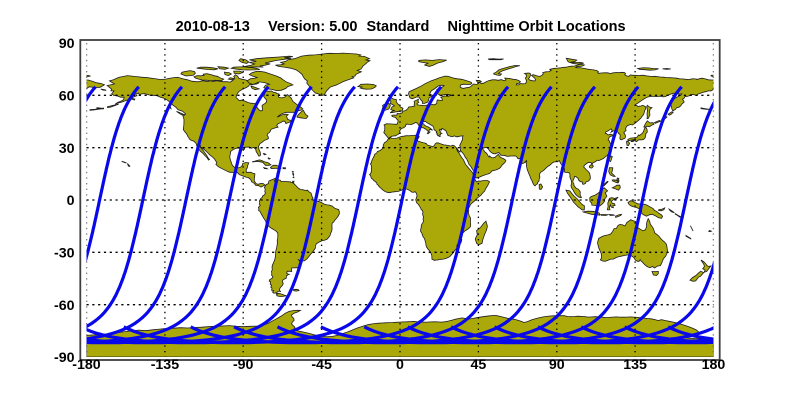 The image size is (800, 405). Describe the element at coordinates (714, 365) in the screenshot. I see `svg-text: 180` at that location.